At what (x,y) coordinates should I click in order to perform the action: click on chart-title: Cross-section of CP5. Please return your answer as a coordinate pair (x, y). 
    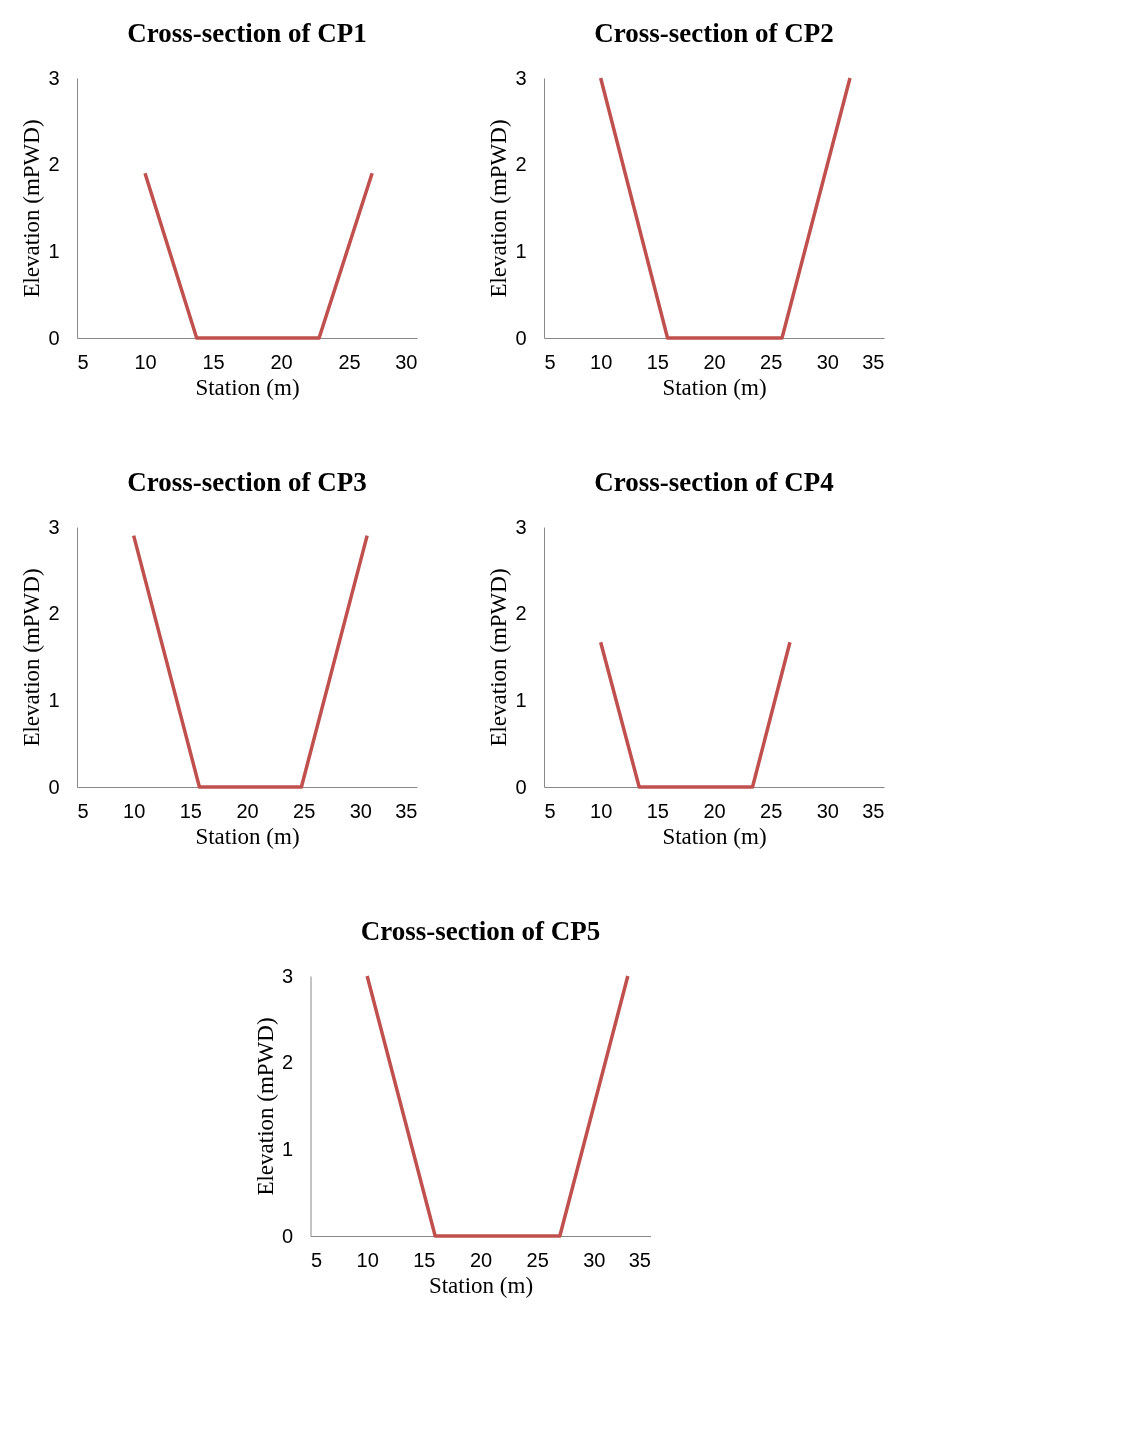
    Looking at the image, I should click on (480, 931).